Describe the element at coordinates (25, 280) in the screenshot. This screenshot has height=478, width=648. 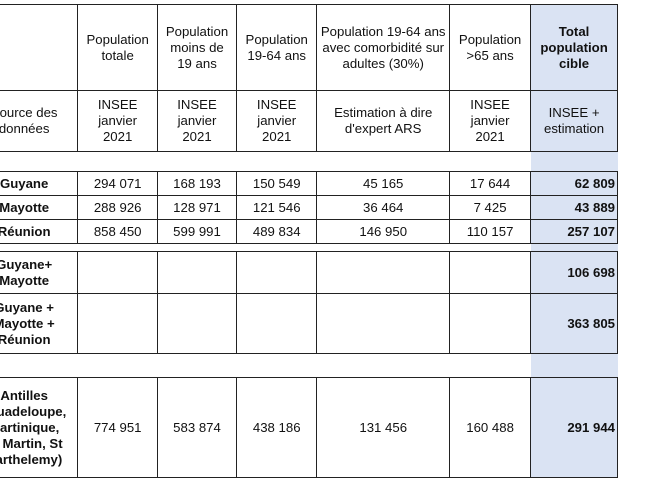
I see `row-label-text: Mayotte` at that location.